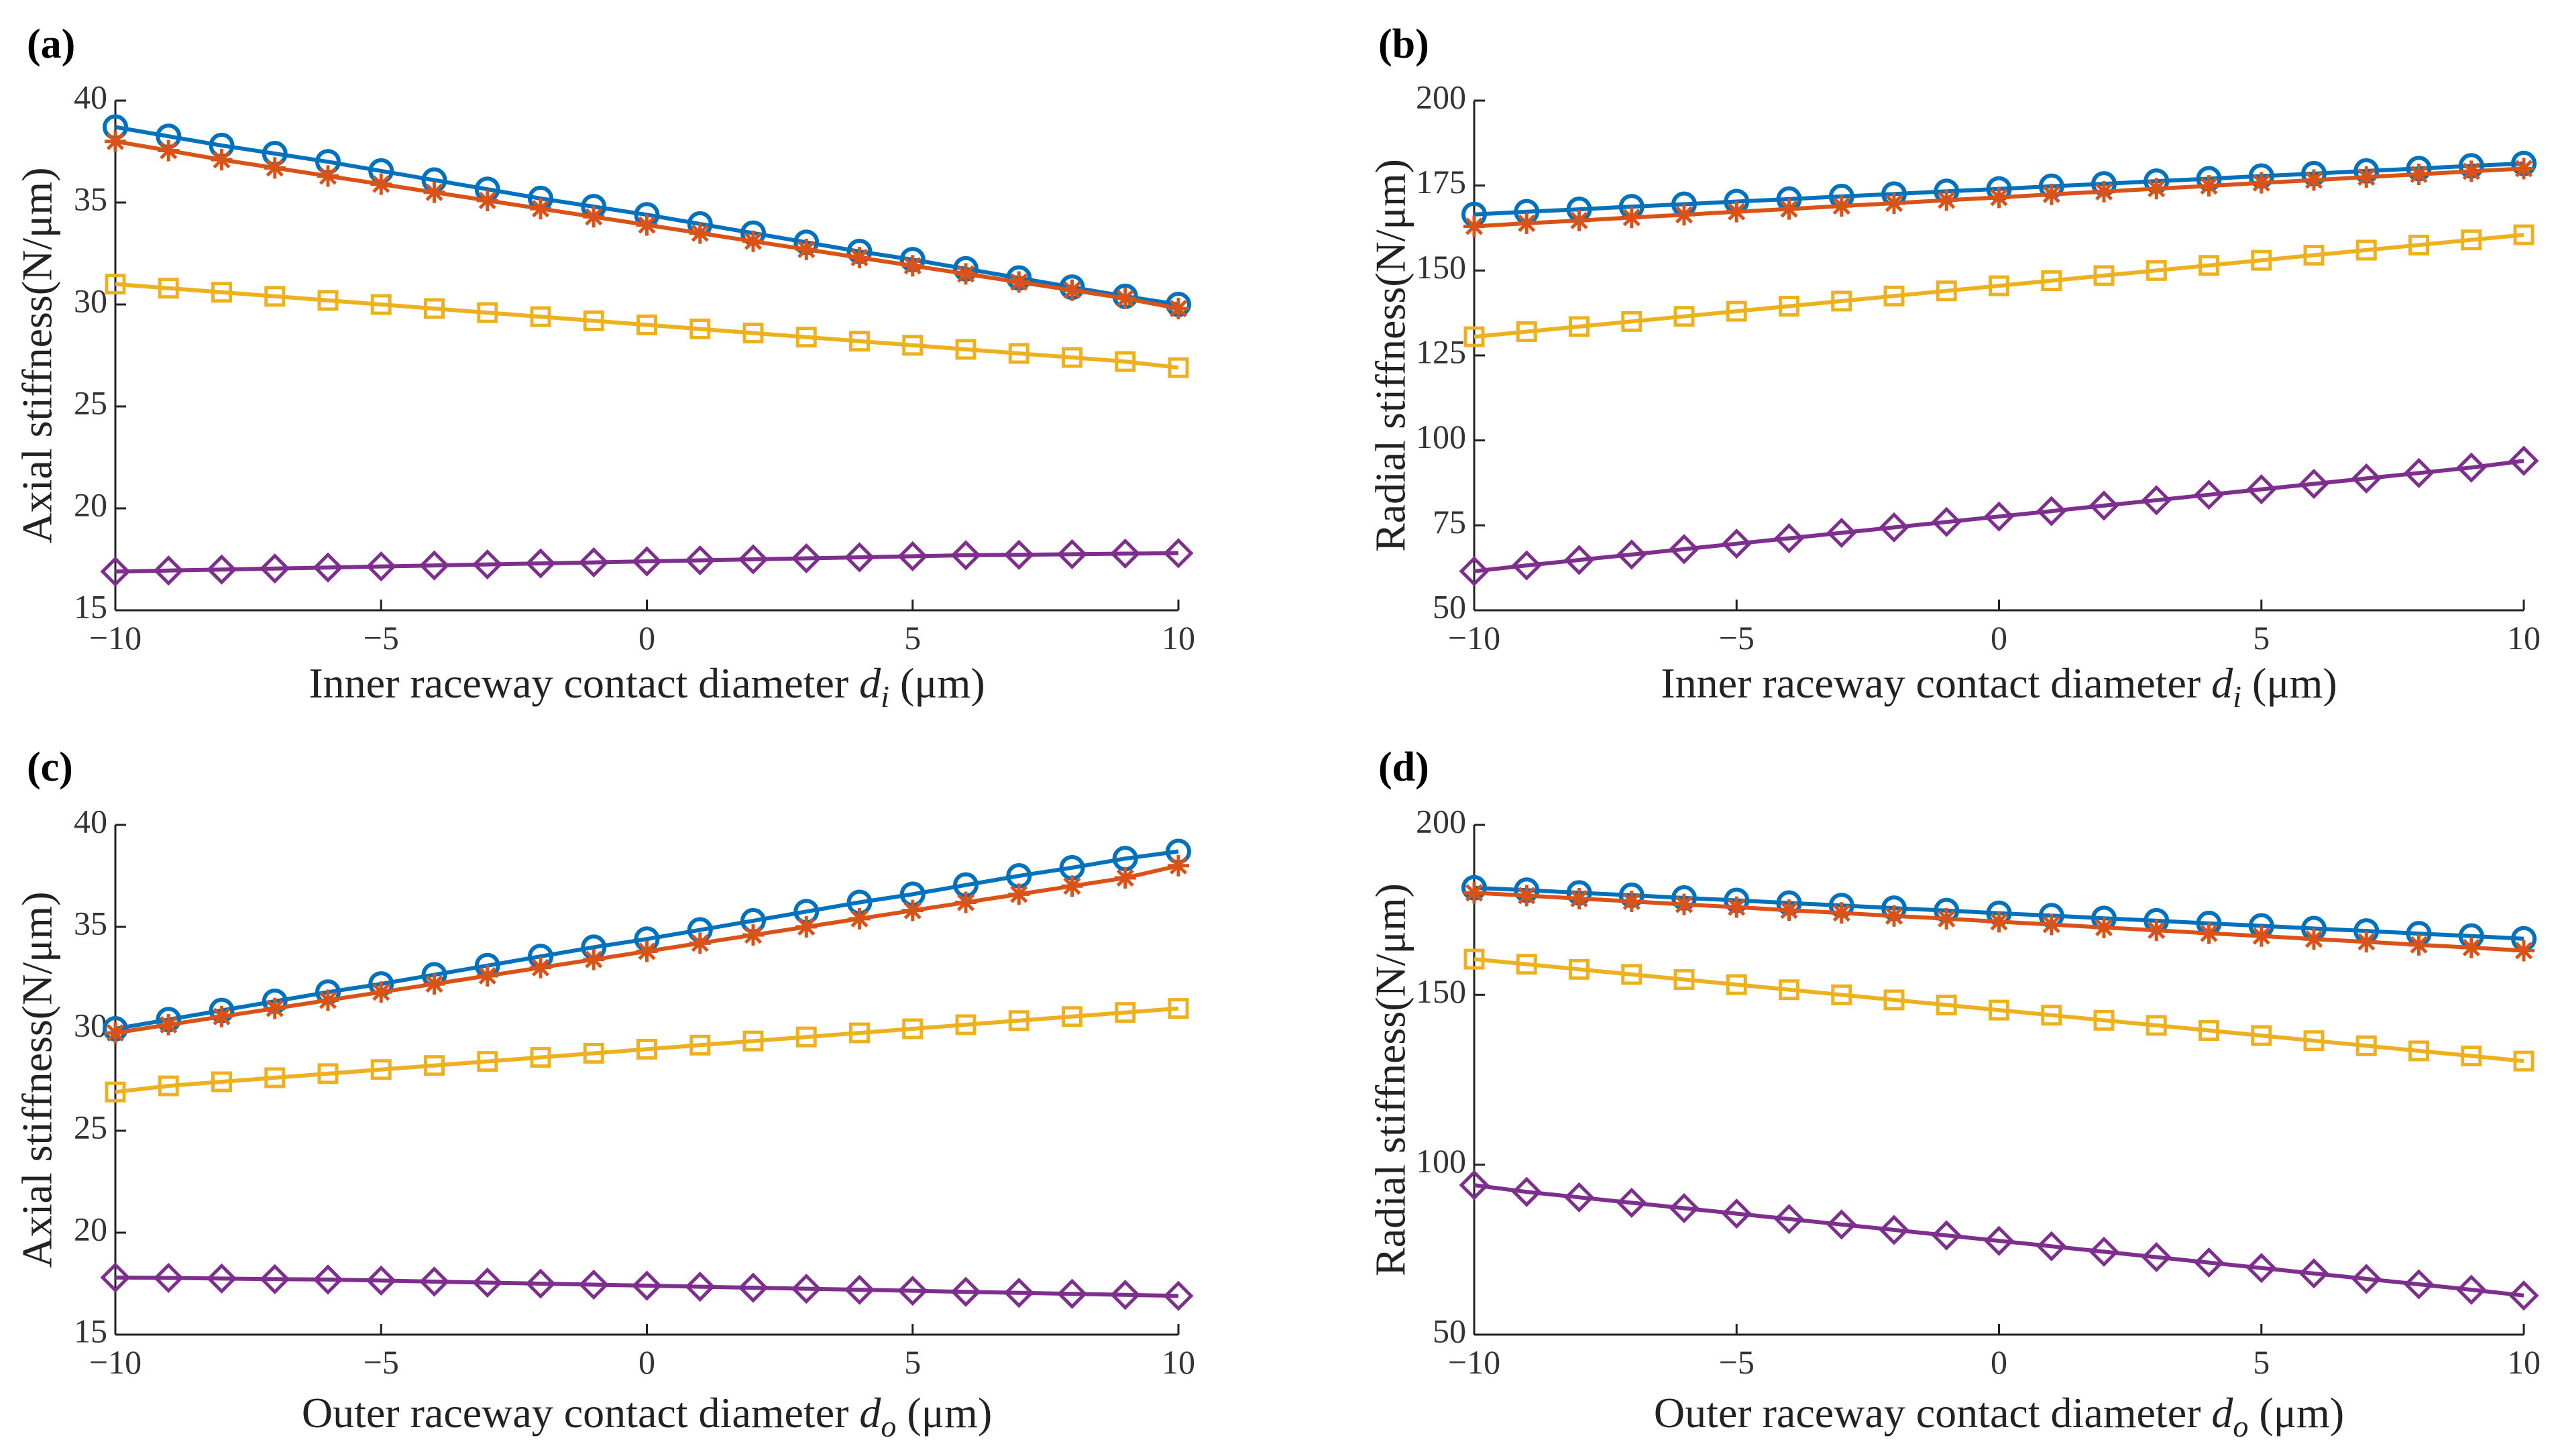  I want to click on x-axis-title-variable: d, so click(870, 683).